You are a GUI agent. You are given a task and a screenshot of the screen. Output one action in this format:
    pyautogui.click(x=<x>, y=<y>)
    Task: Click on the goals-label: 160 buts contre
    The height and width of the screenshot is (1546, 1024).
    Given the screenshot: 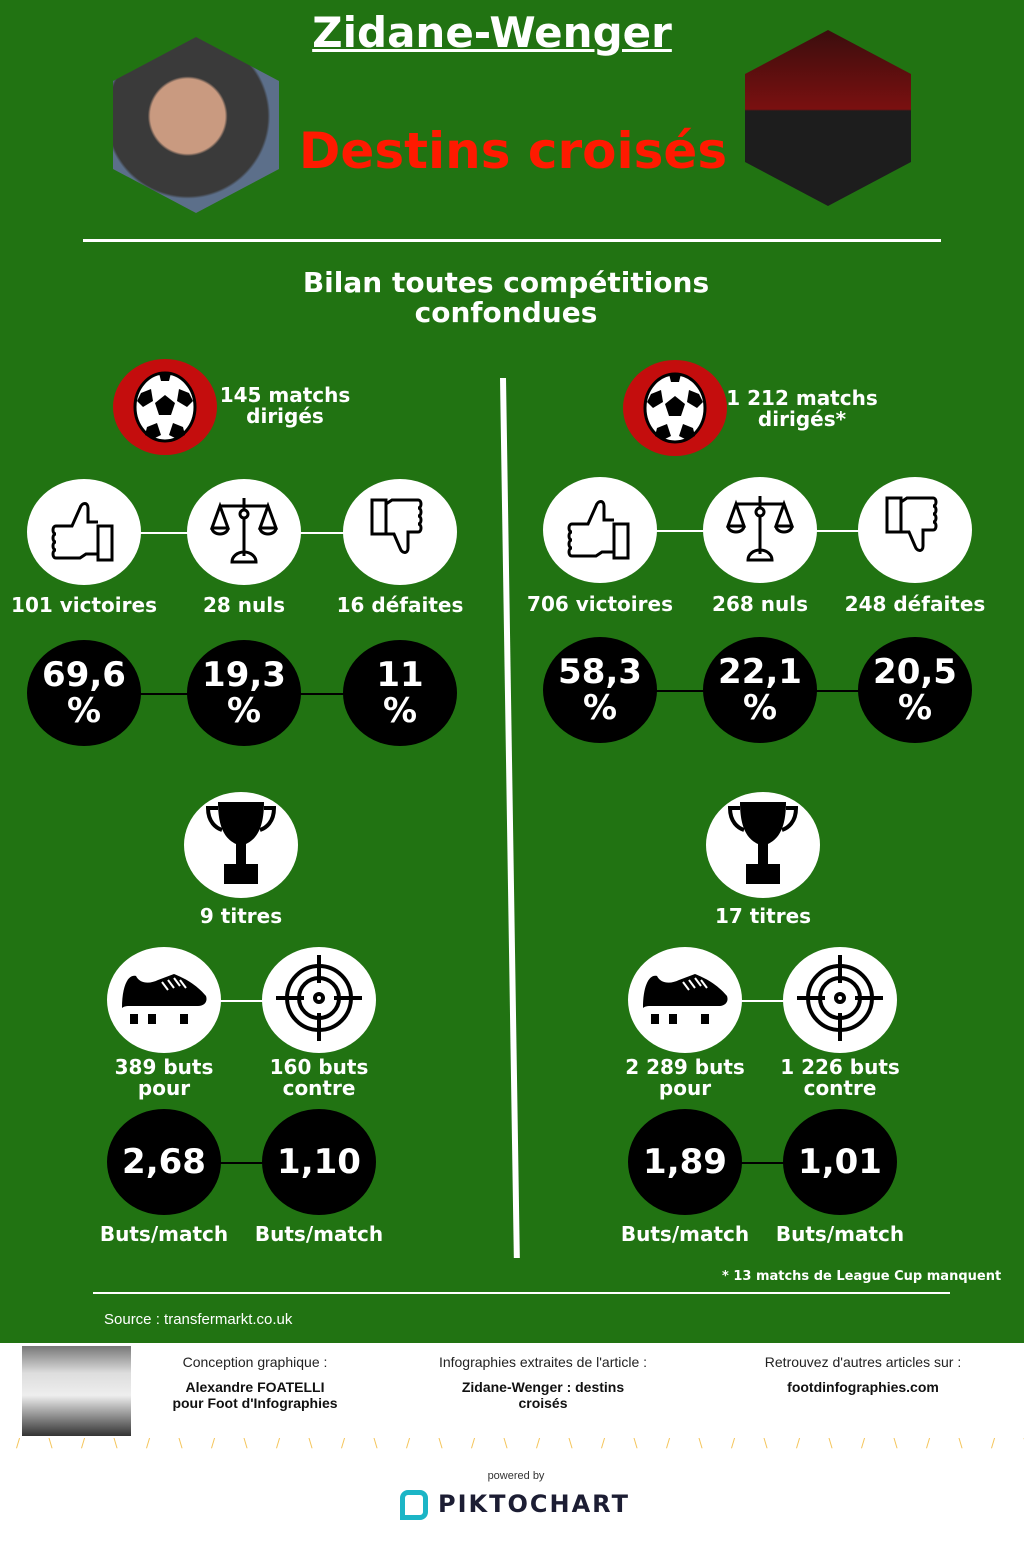 What is the action you would take?
    pyautogui.click(x=319, y=1078)
    